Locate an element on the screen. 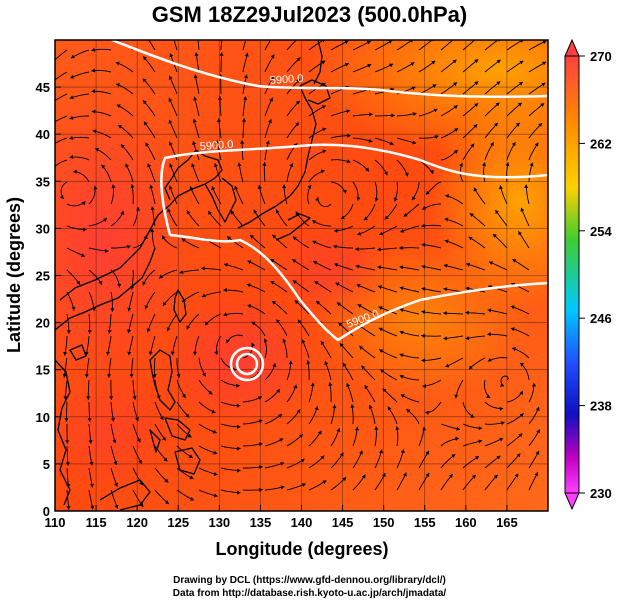 The image size is (619, 605). colorbar-top-arrow is located at coordinates (572, 47).